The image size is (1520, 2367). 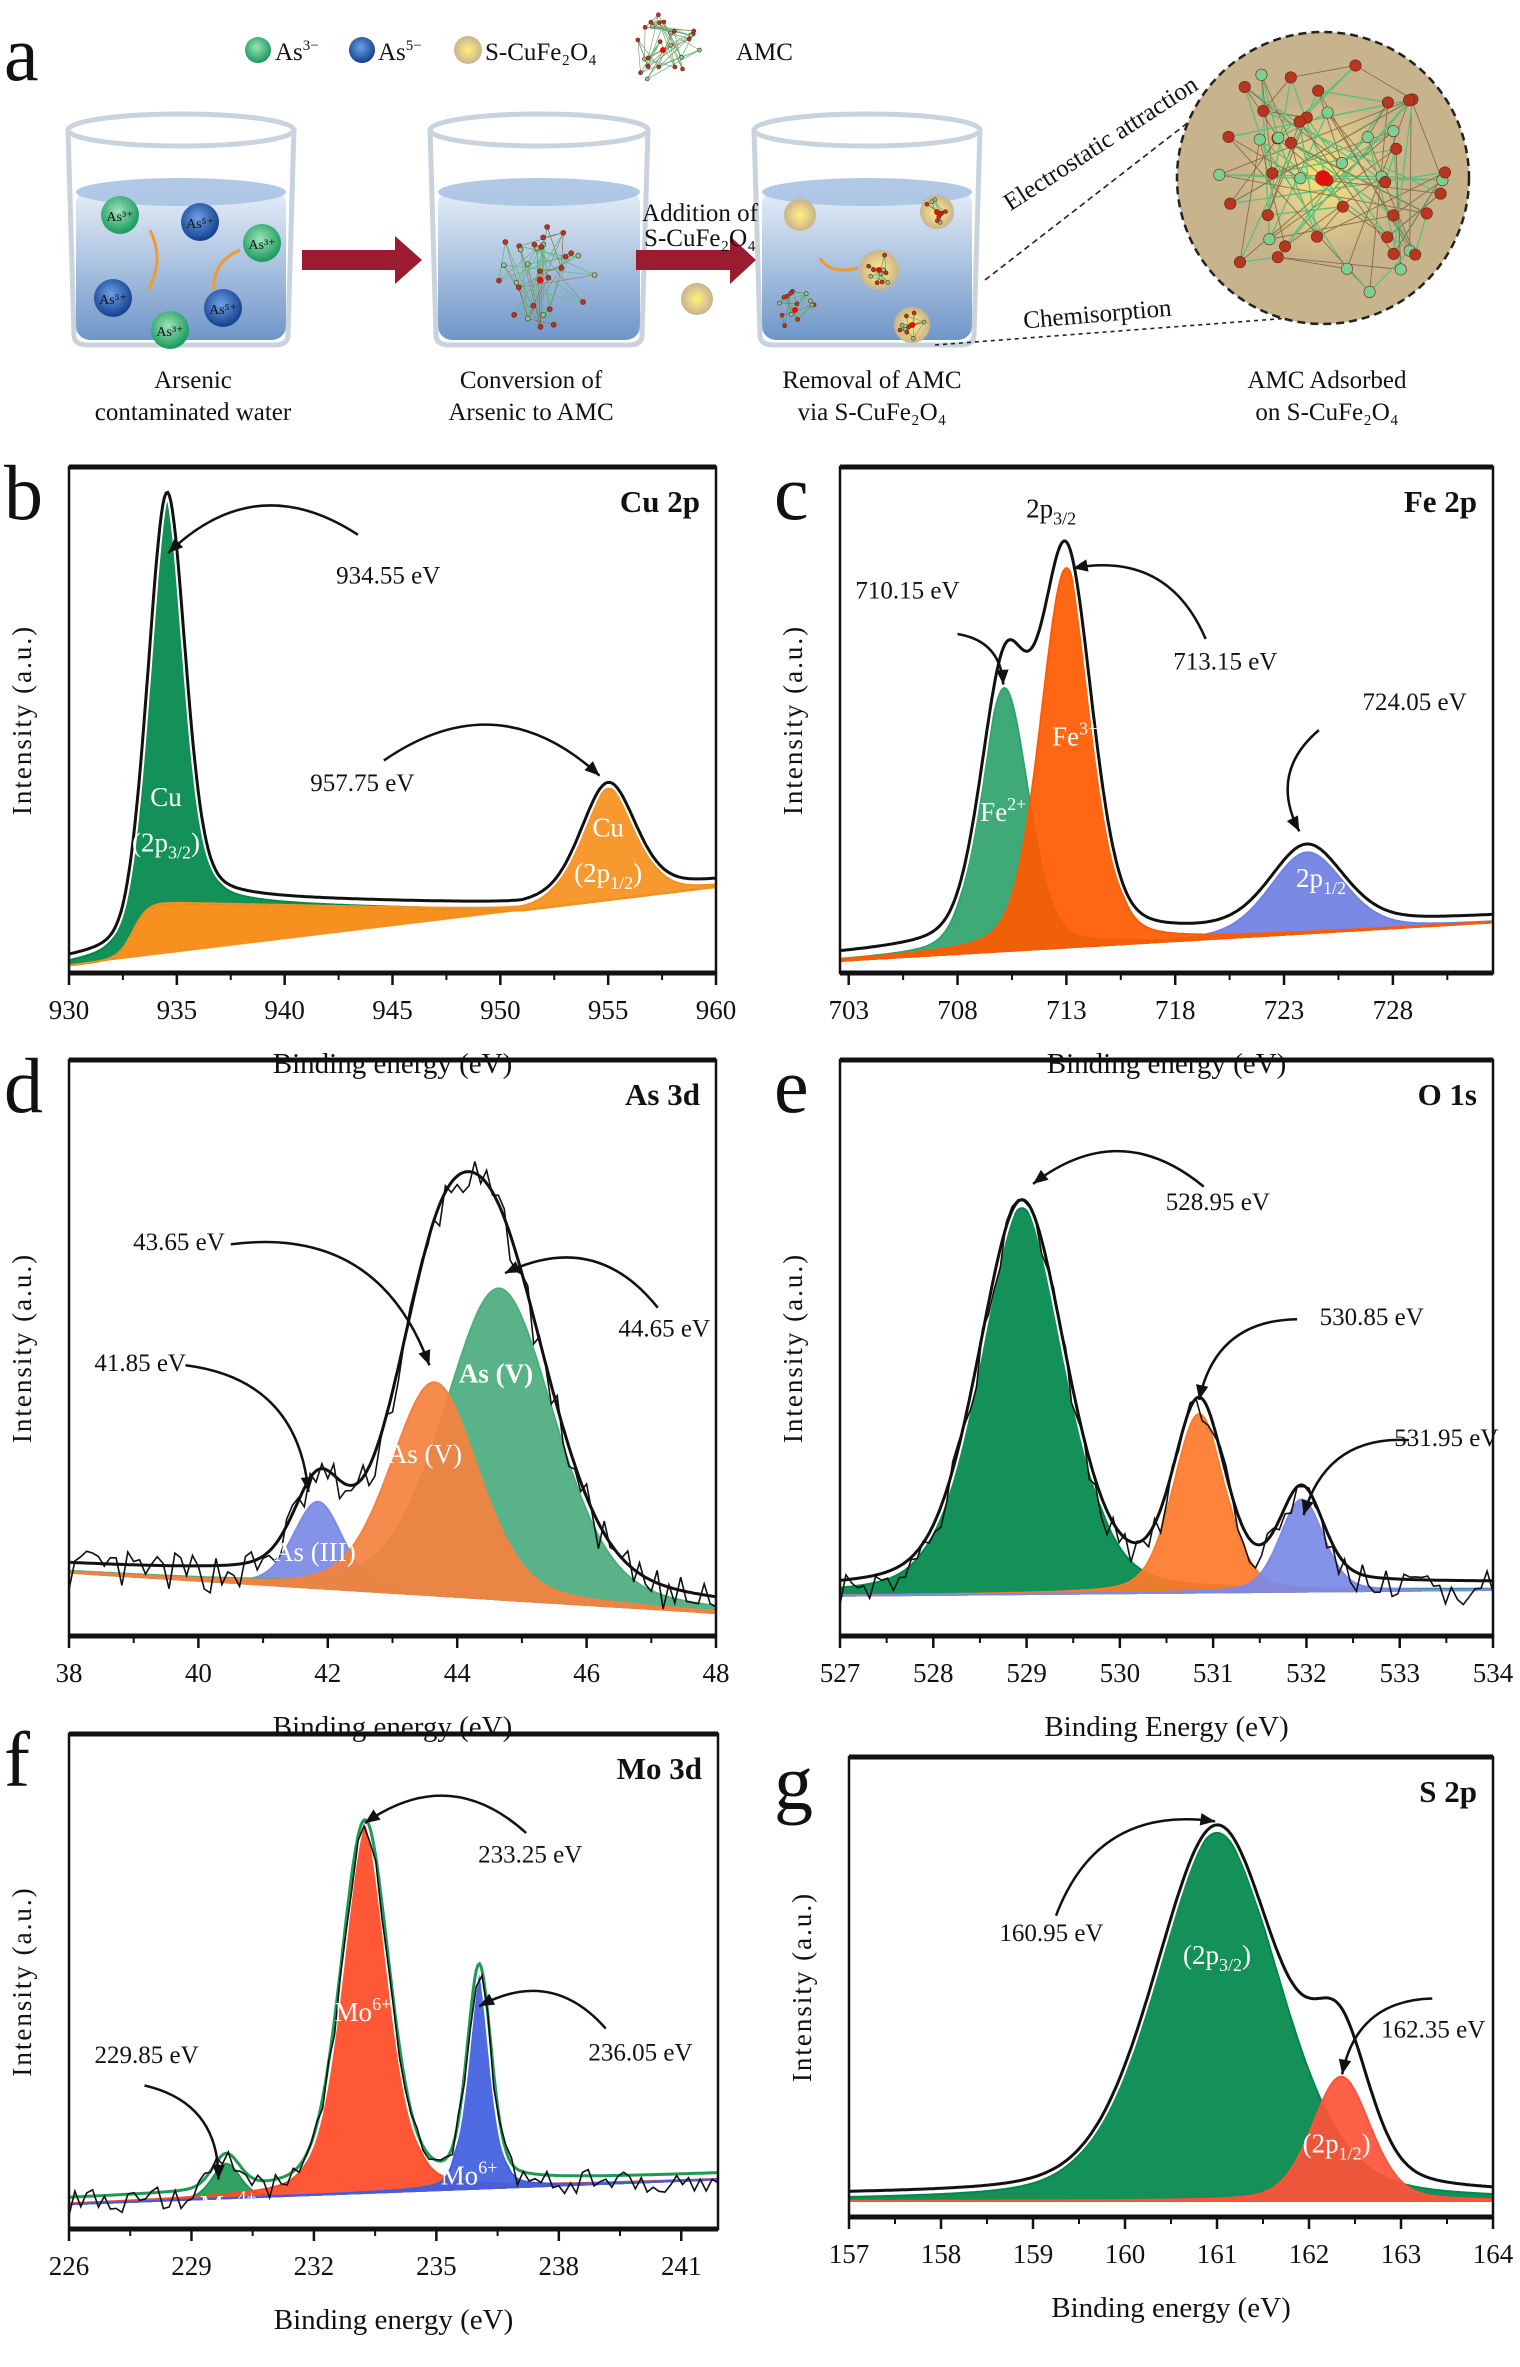 I want to click on x-tick-label: 529, so click(x=1026, y=1673).